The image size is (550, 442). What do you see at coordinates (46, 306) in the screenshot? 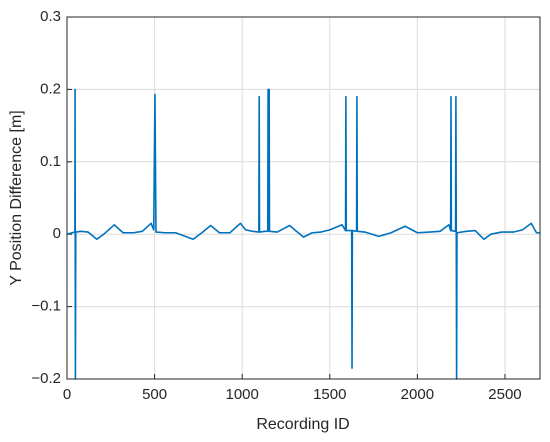
I see `y-tick-label: −0.1` at bounding box center [46, 306].